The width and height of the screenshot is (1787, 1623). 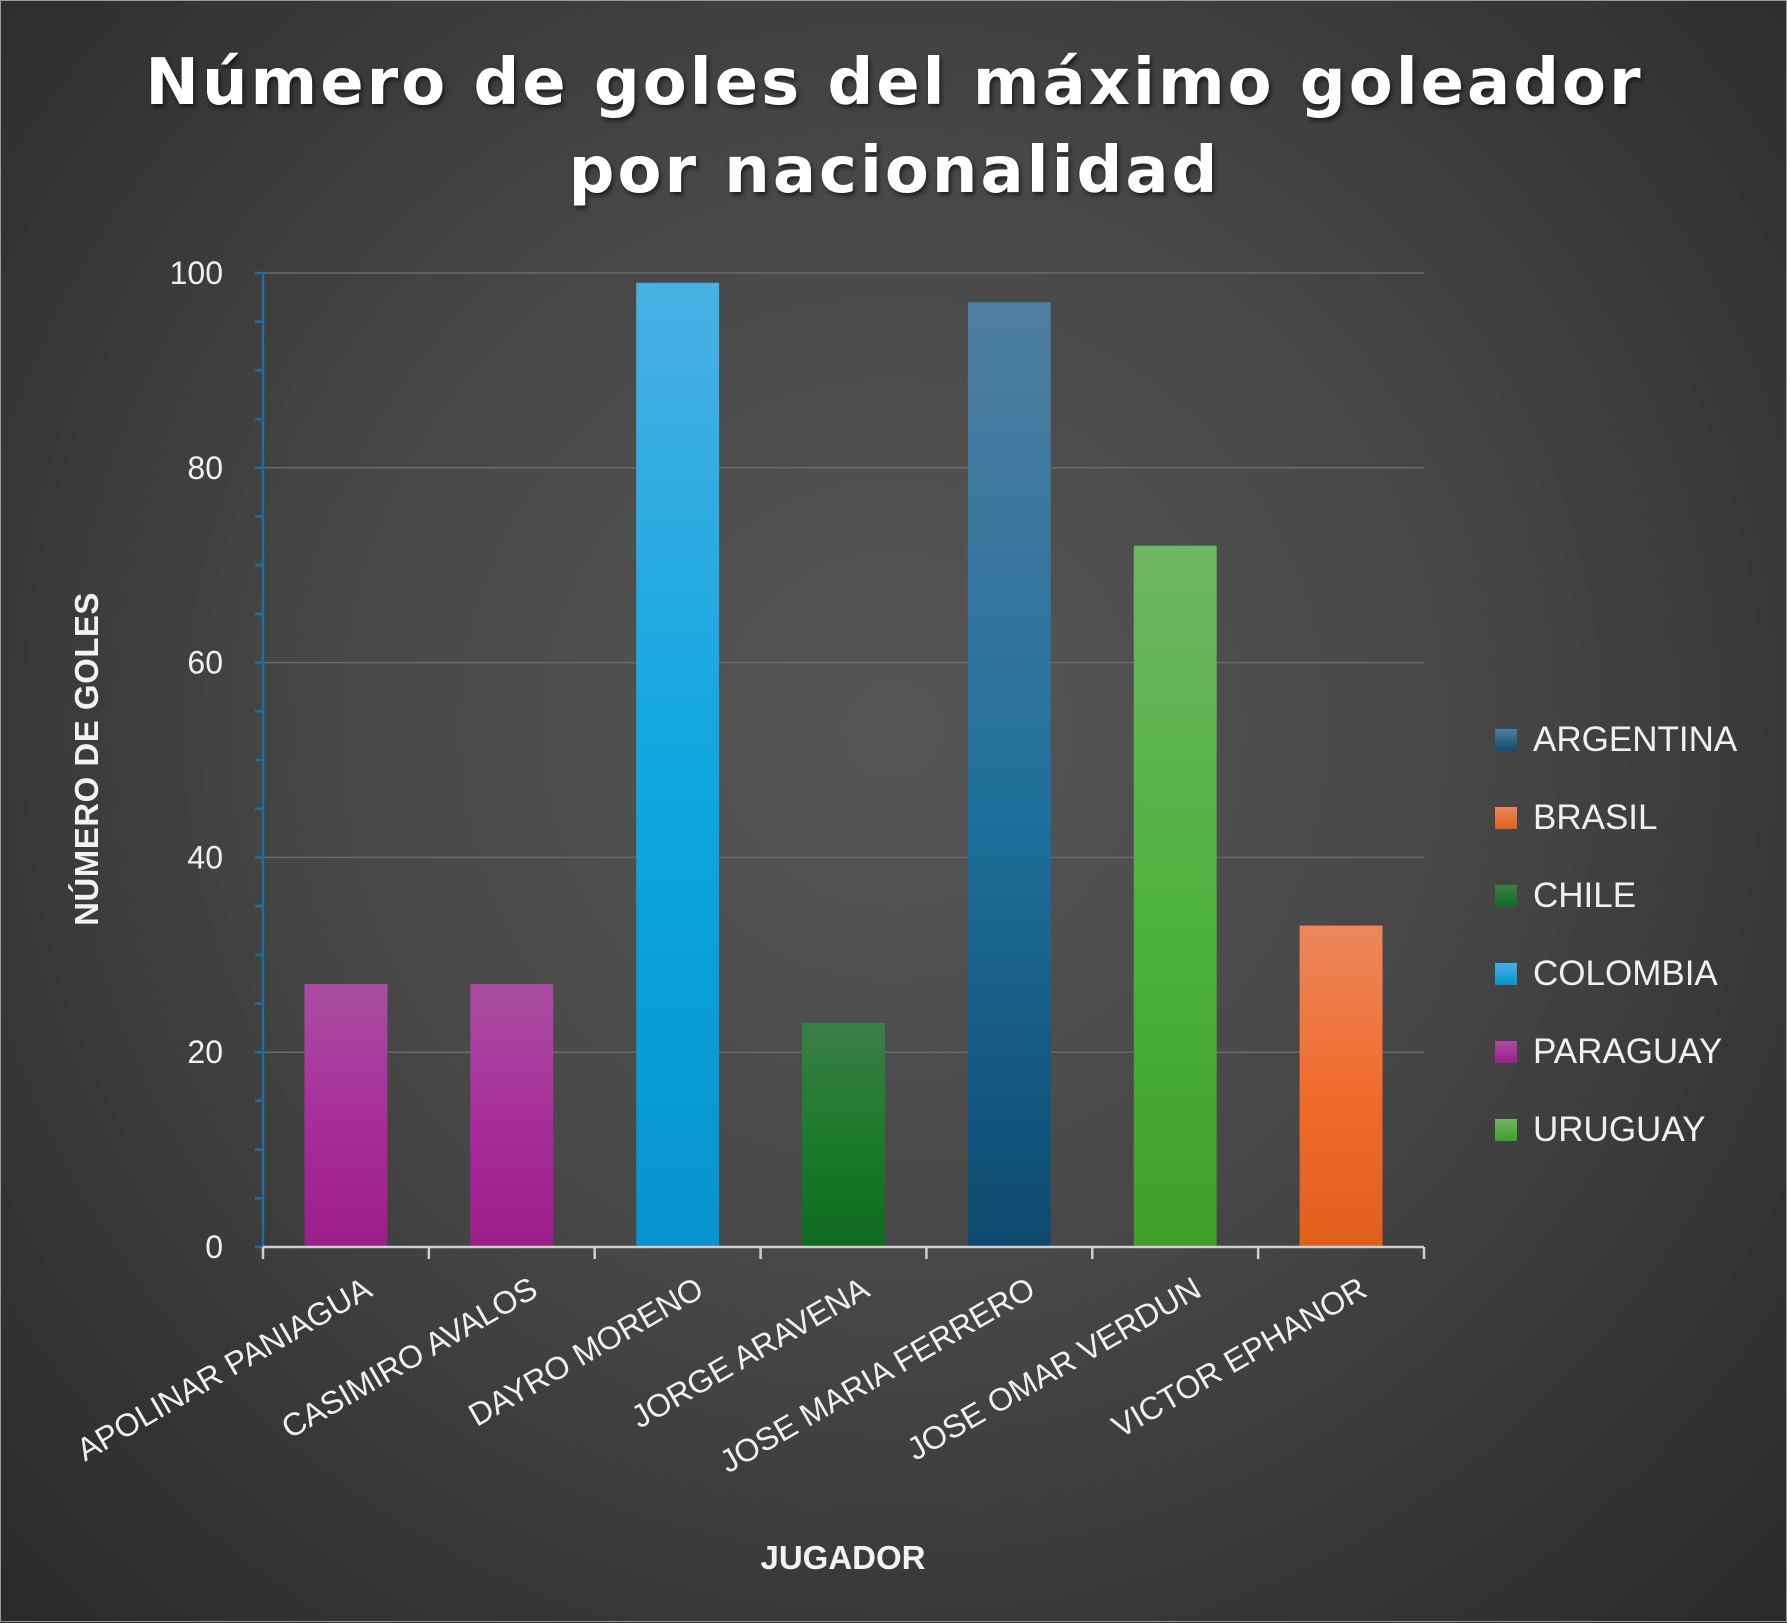 I want to click on legend-item: URUGUAY, so click(x=1616, y=1130).